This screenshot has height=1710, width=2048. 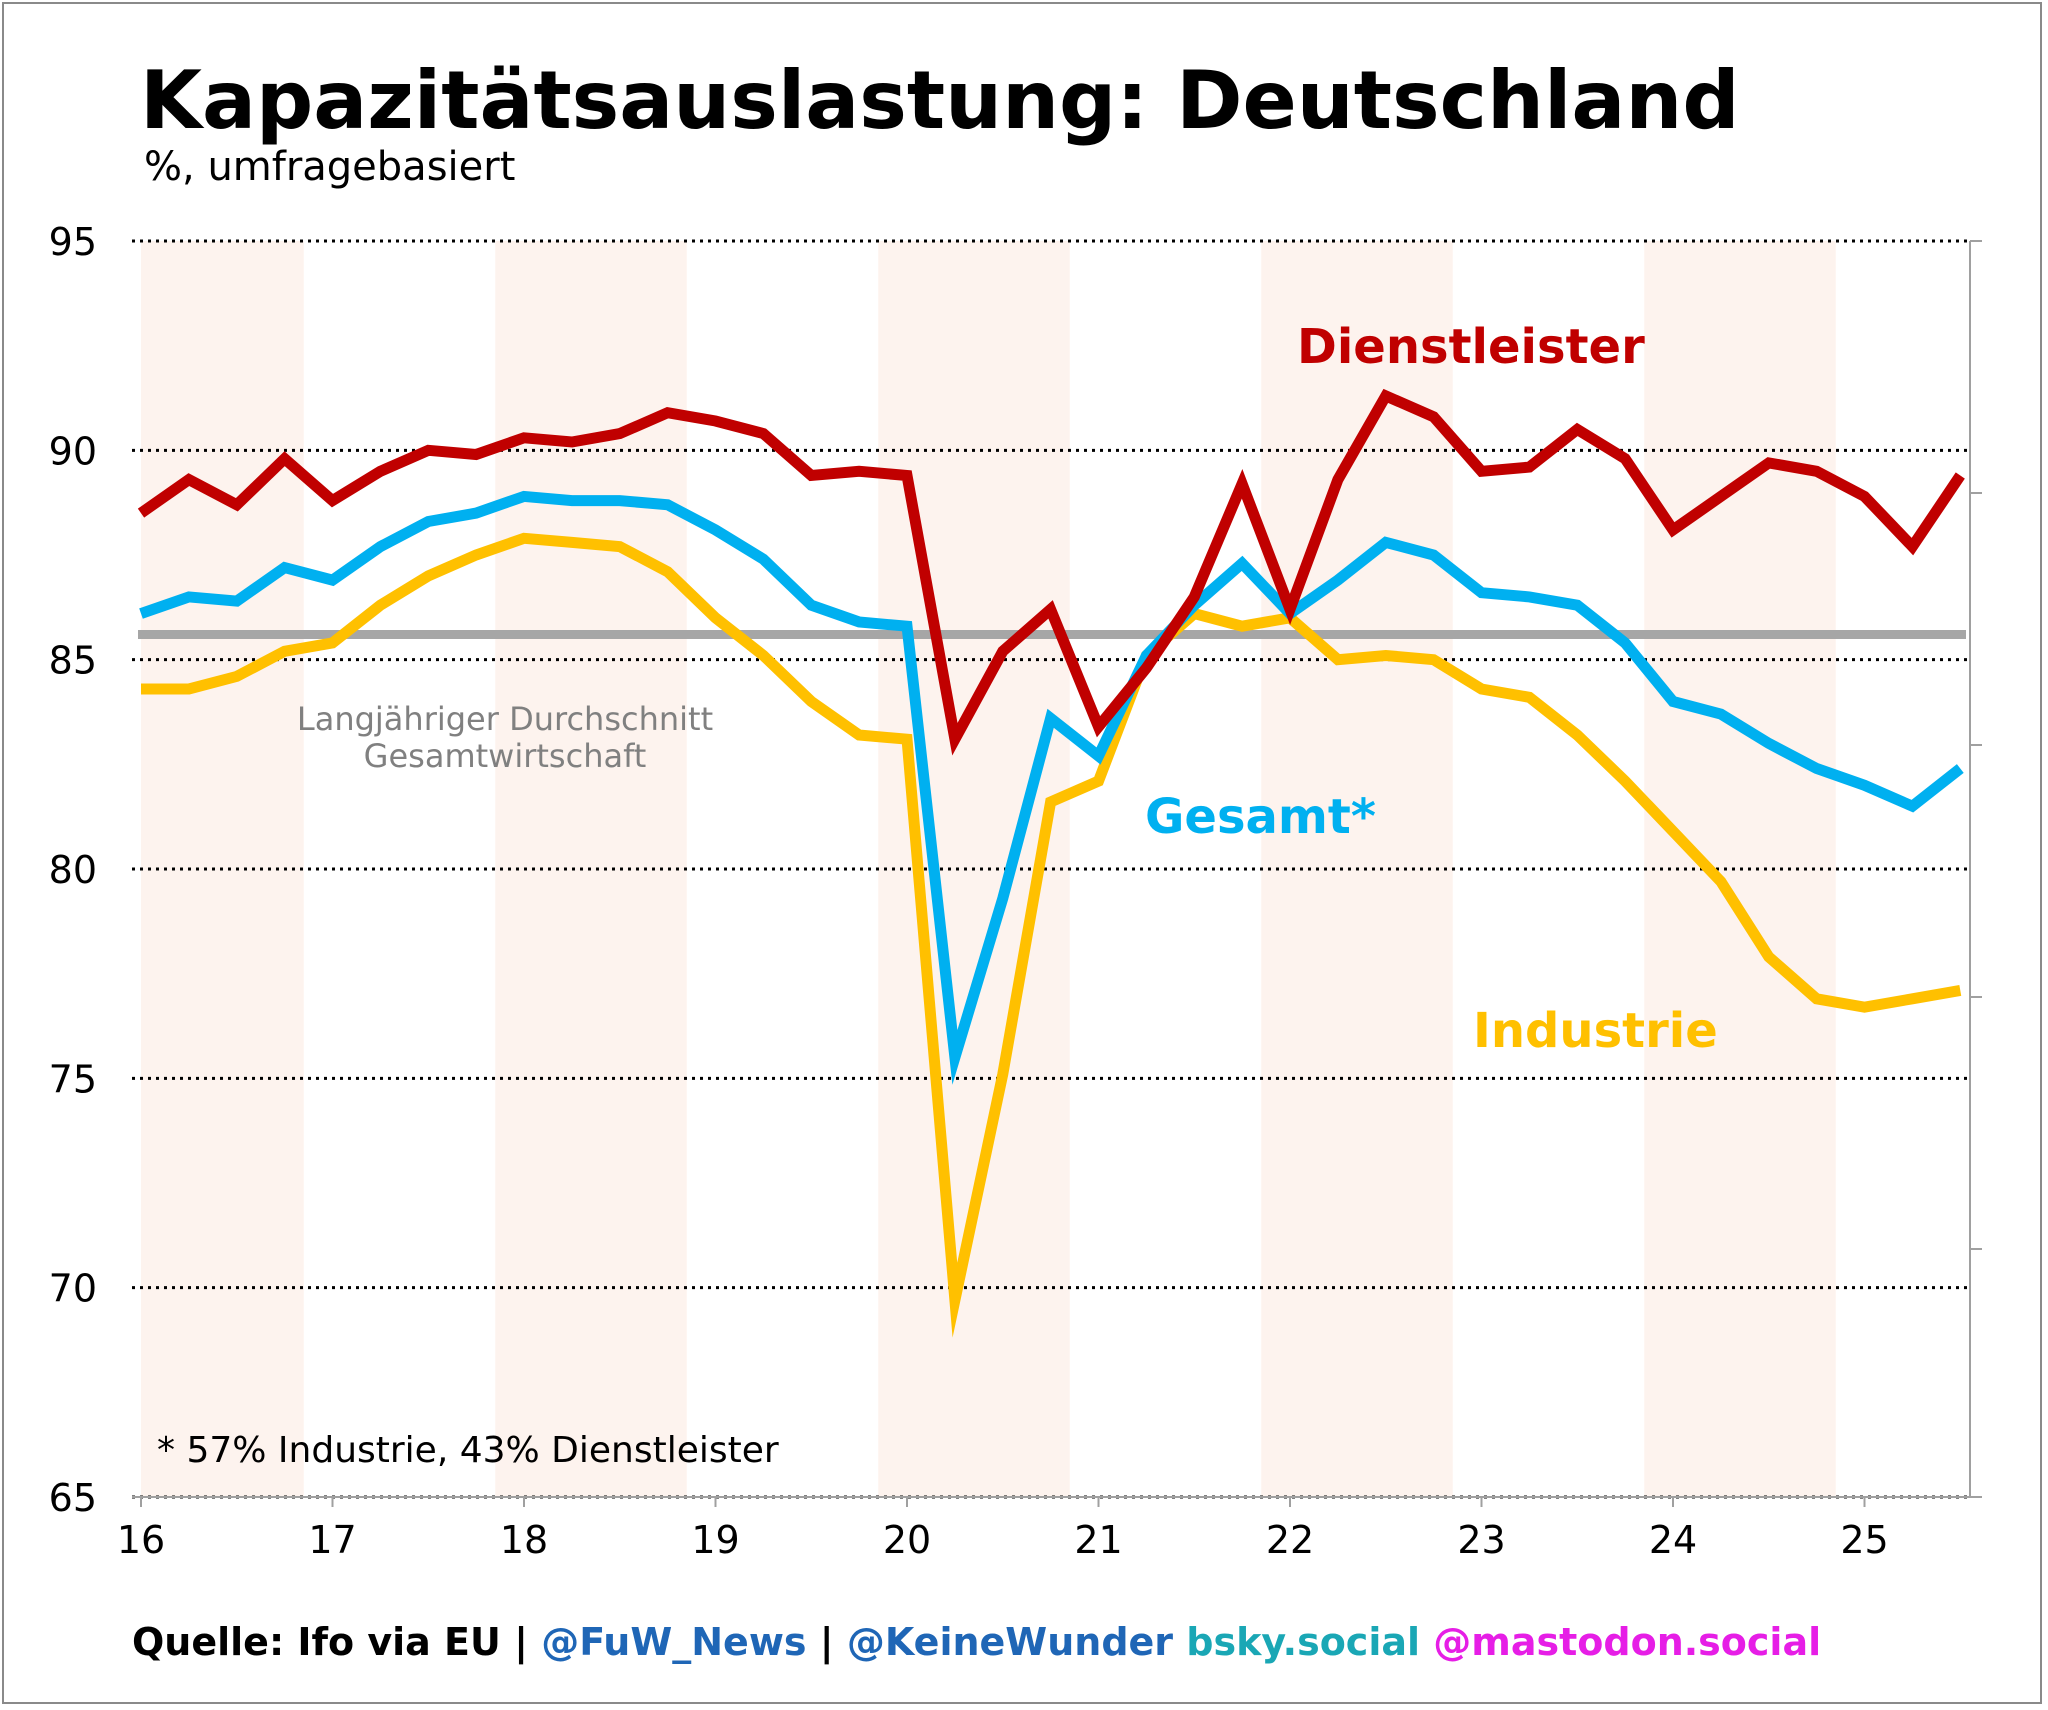 What do you see at coordinates (1260, 817) in the screenshot?
I see `annotation-gesamt: Gesamt*` at bounding box center [1260, 817].